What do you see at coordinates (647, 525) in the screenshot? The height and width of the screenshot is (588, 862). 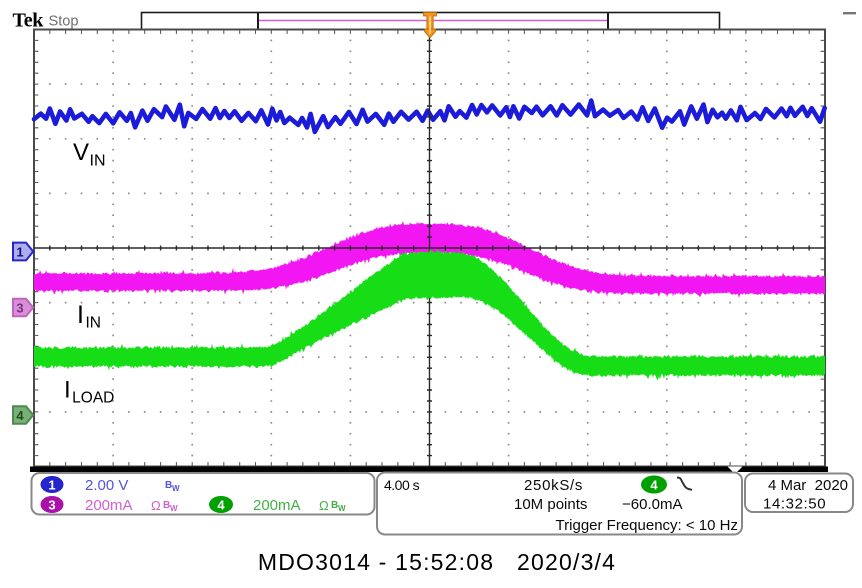 I see `svg-text: Trigger Frequency: < 10 Hz` at bounding box center [647, 525].